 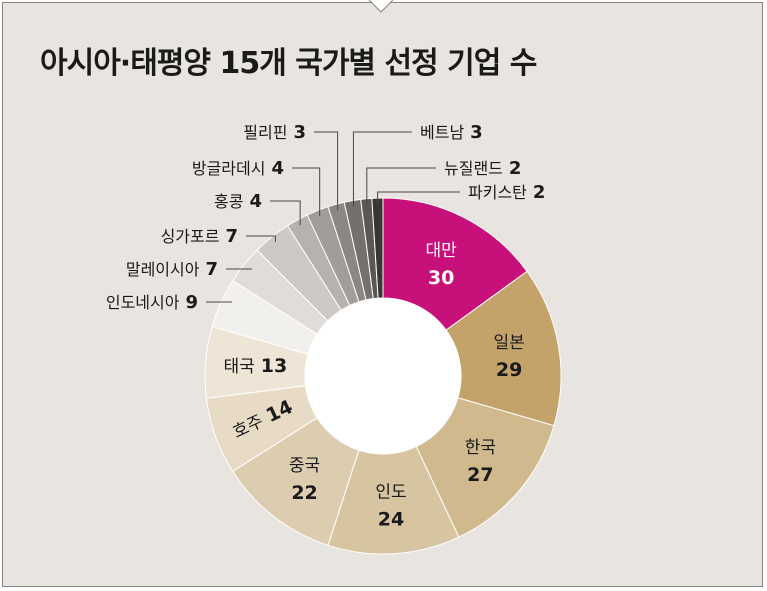 What do you see at coordinates (285, 213) in the screenshot?
I see `slice-10-leader-line` at bounding box center [285, 213].